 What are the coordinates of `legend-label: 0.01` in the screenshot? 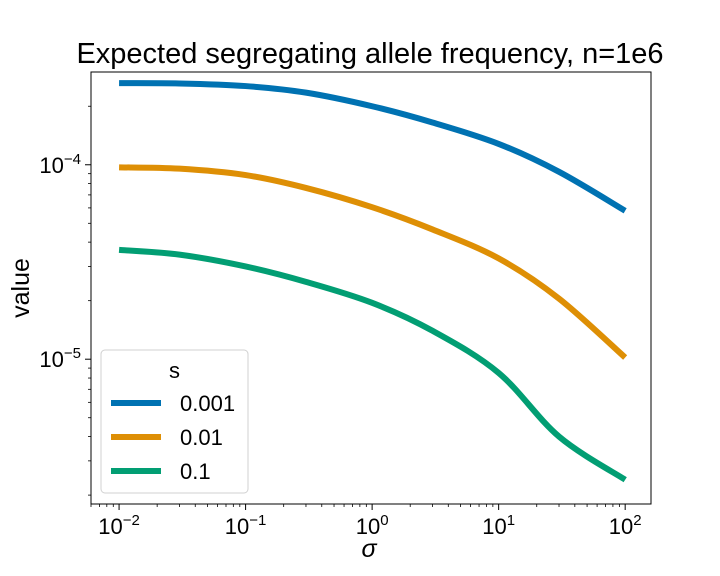 It's located at (201, 437).